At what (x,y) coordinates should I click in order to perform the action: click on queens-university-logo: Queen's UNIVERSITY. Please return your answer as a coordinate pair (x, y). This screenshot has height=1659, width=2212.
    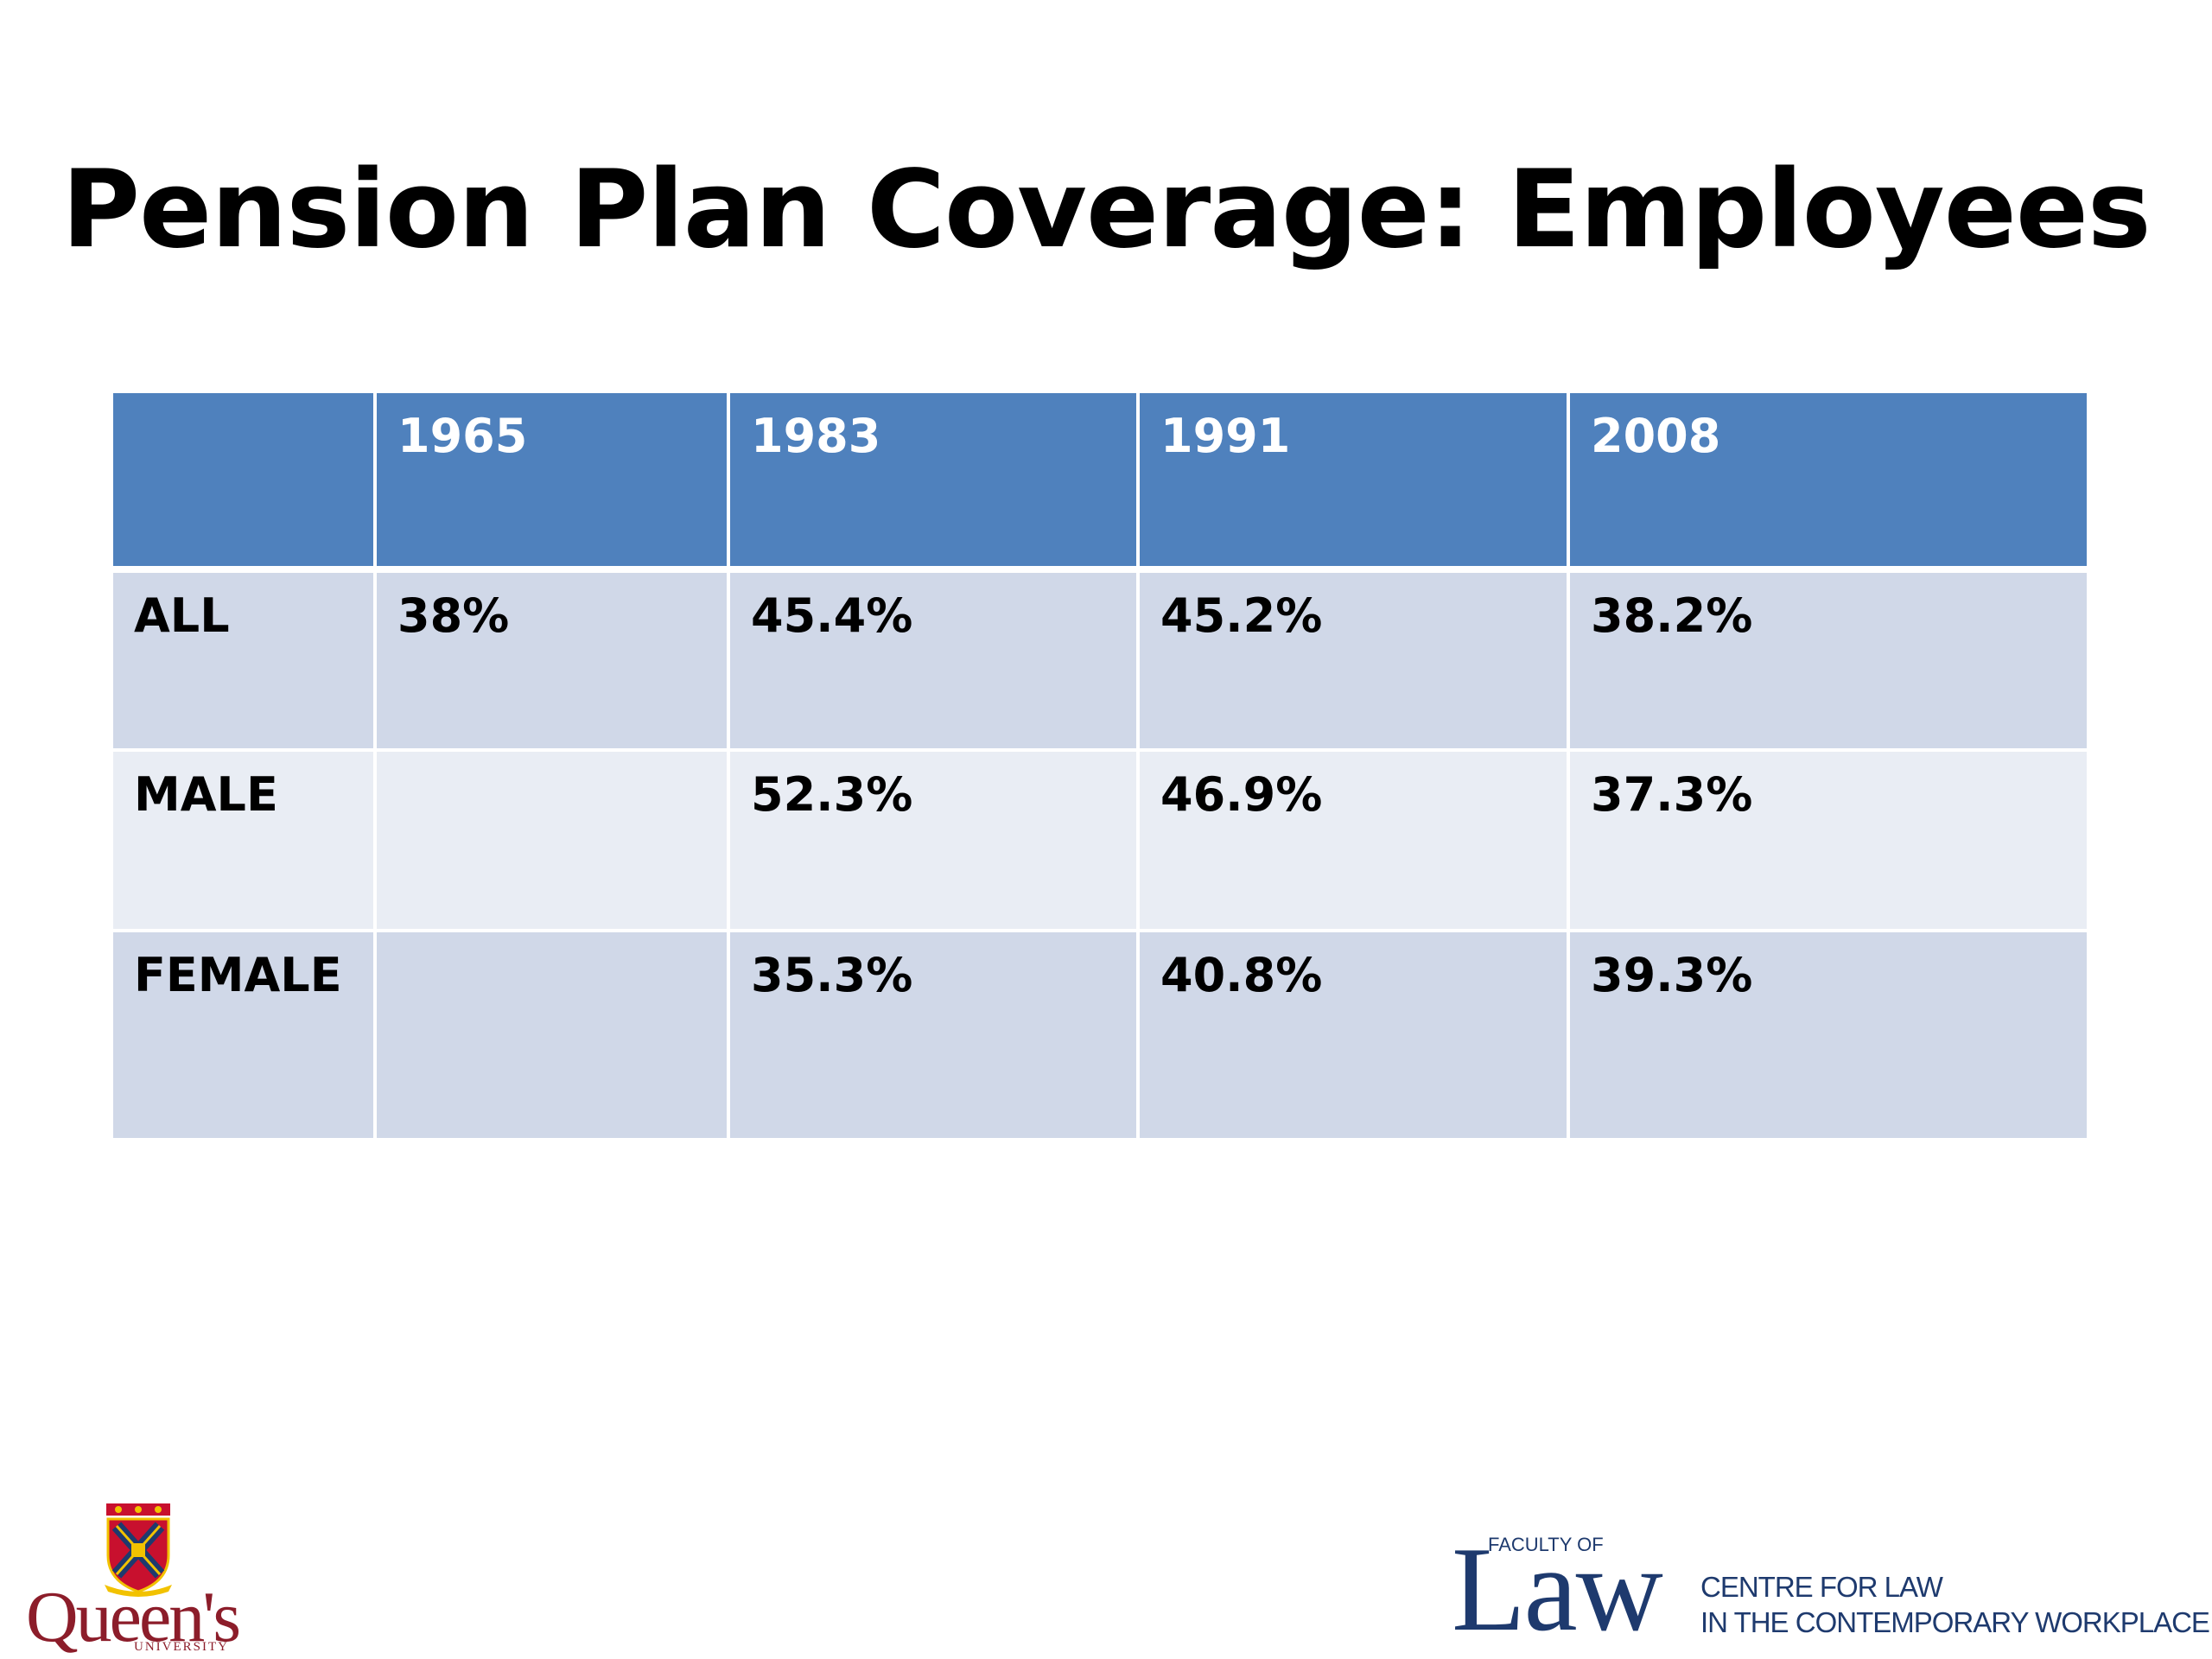
    Looking at the image, I should click on (138, 1577).